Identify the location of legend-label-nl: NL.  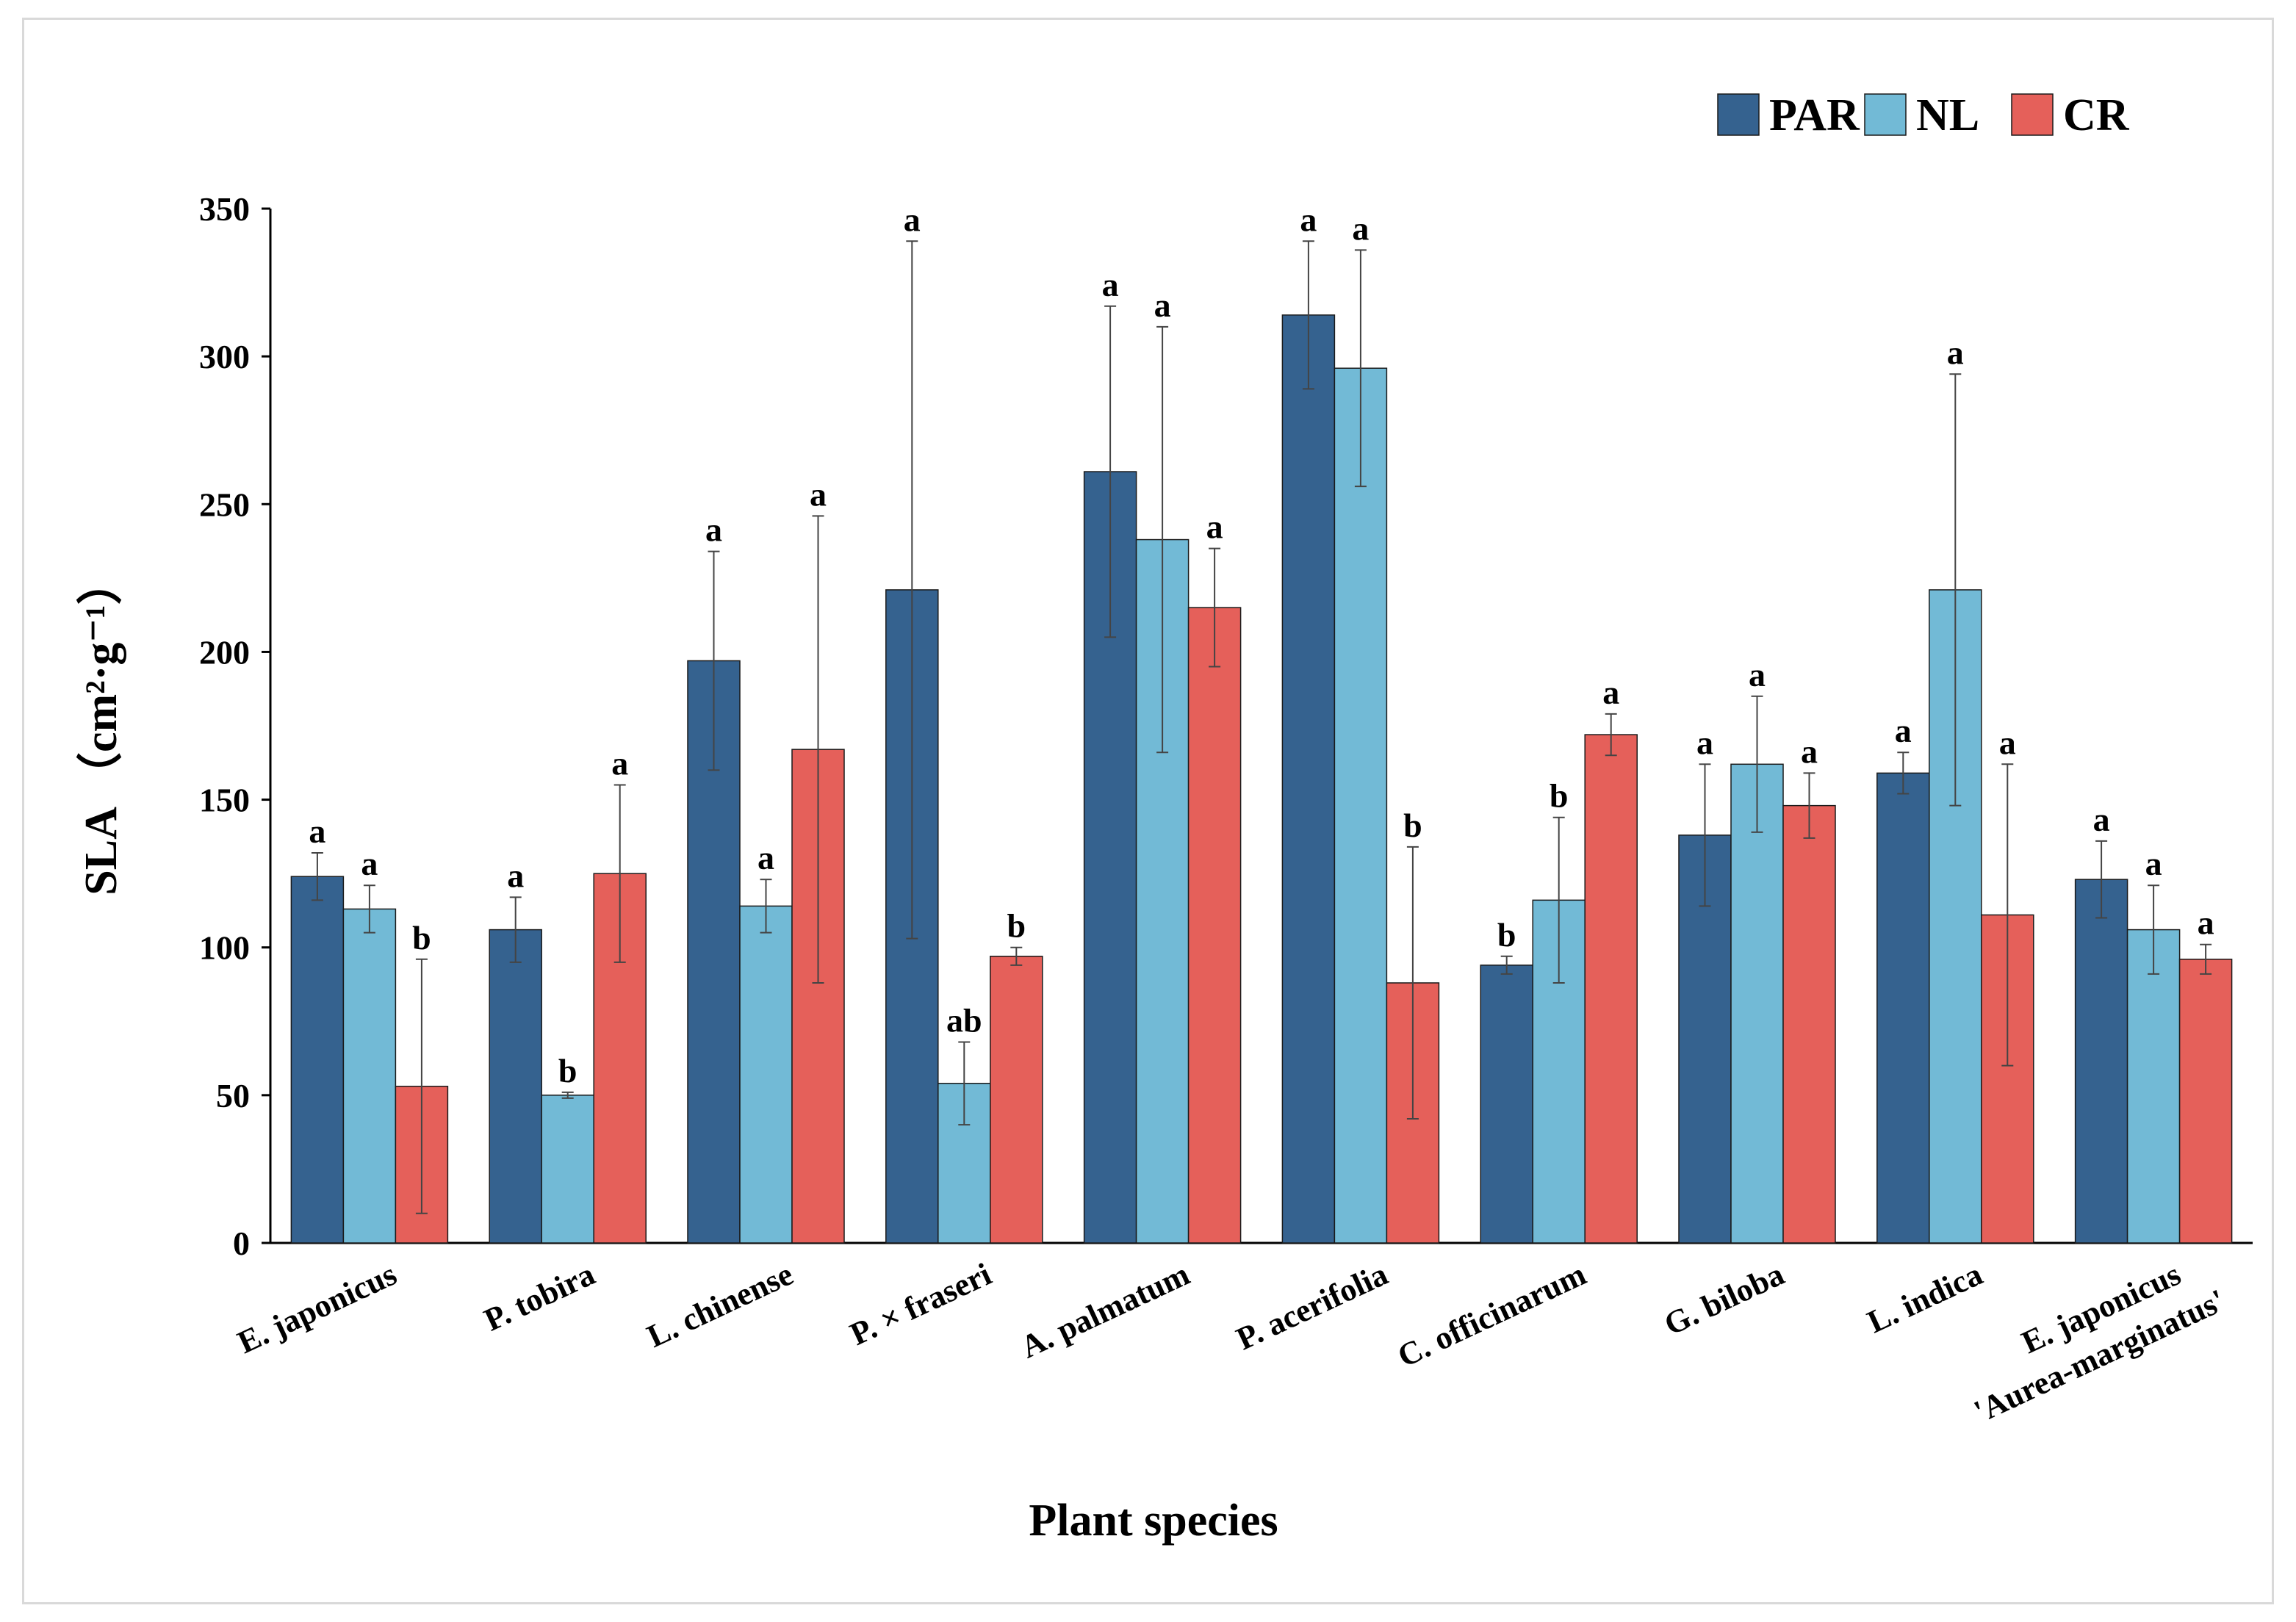
(1947, 115).